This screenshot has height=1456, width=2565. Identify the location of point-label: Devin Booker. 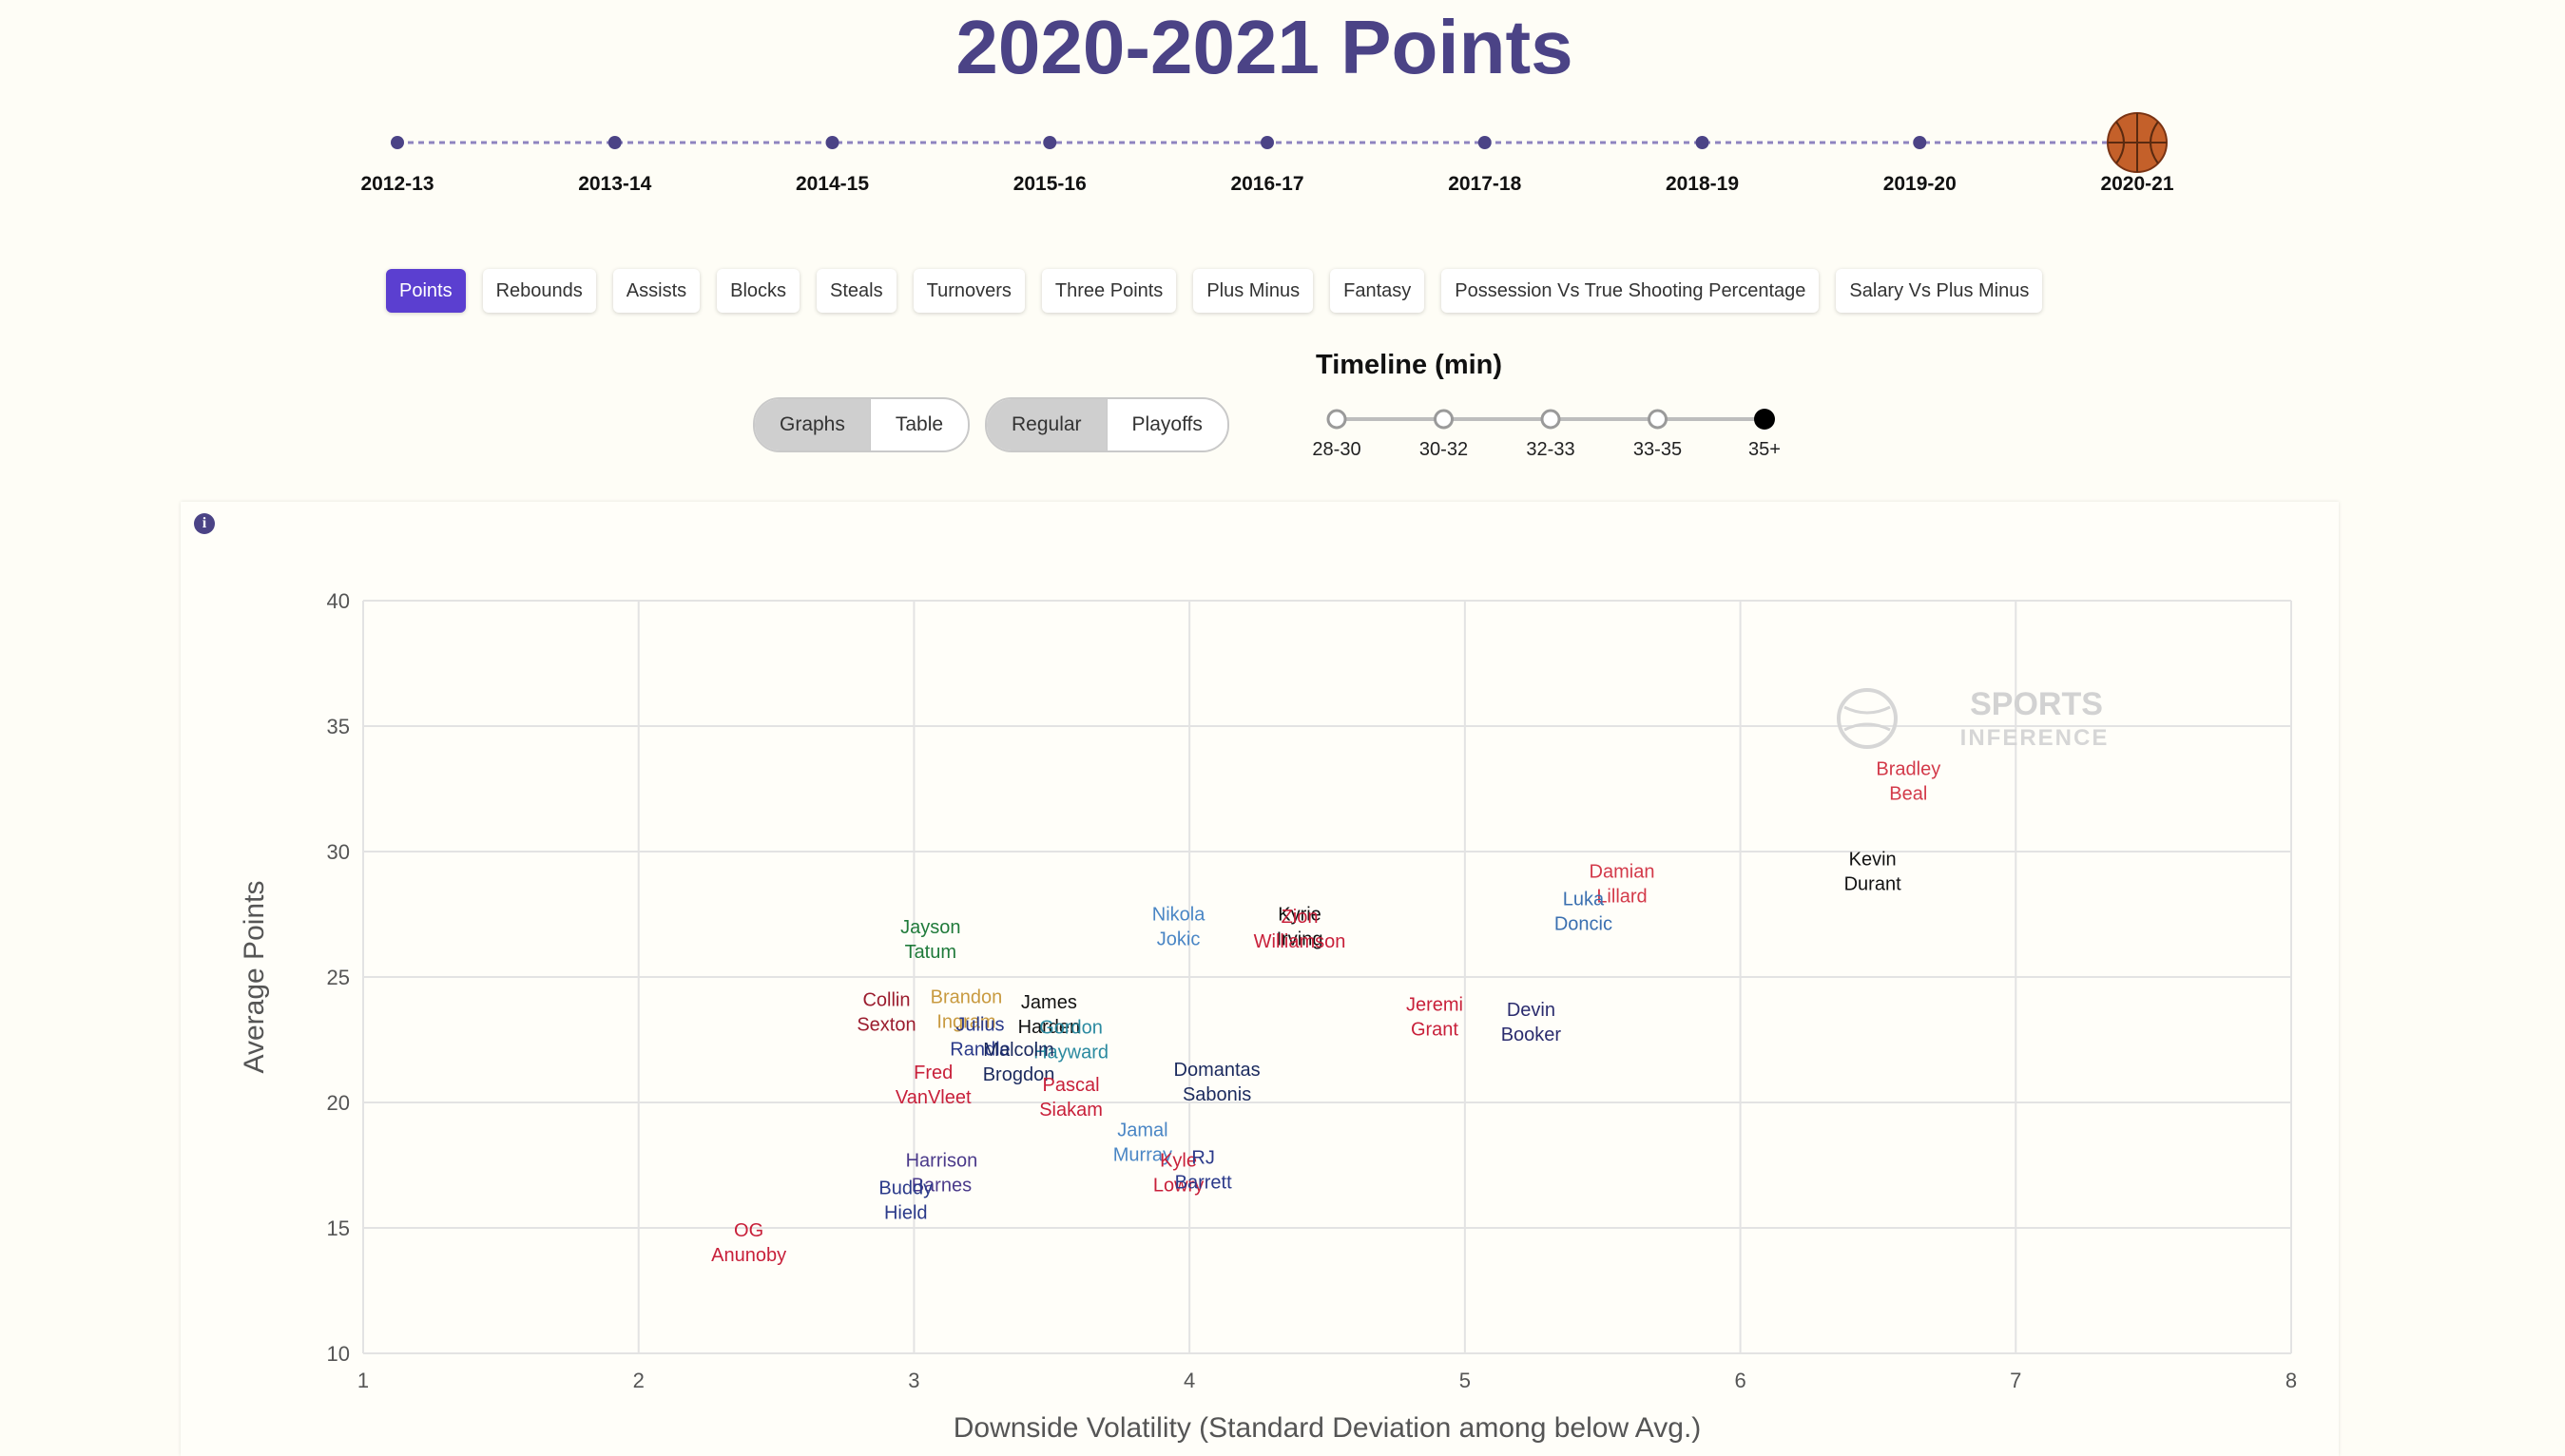
(1531, 1022).